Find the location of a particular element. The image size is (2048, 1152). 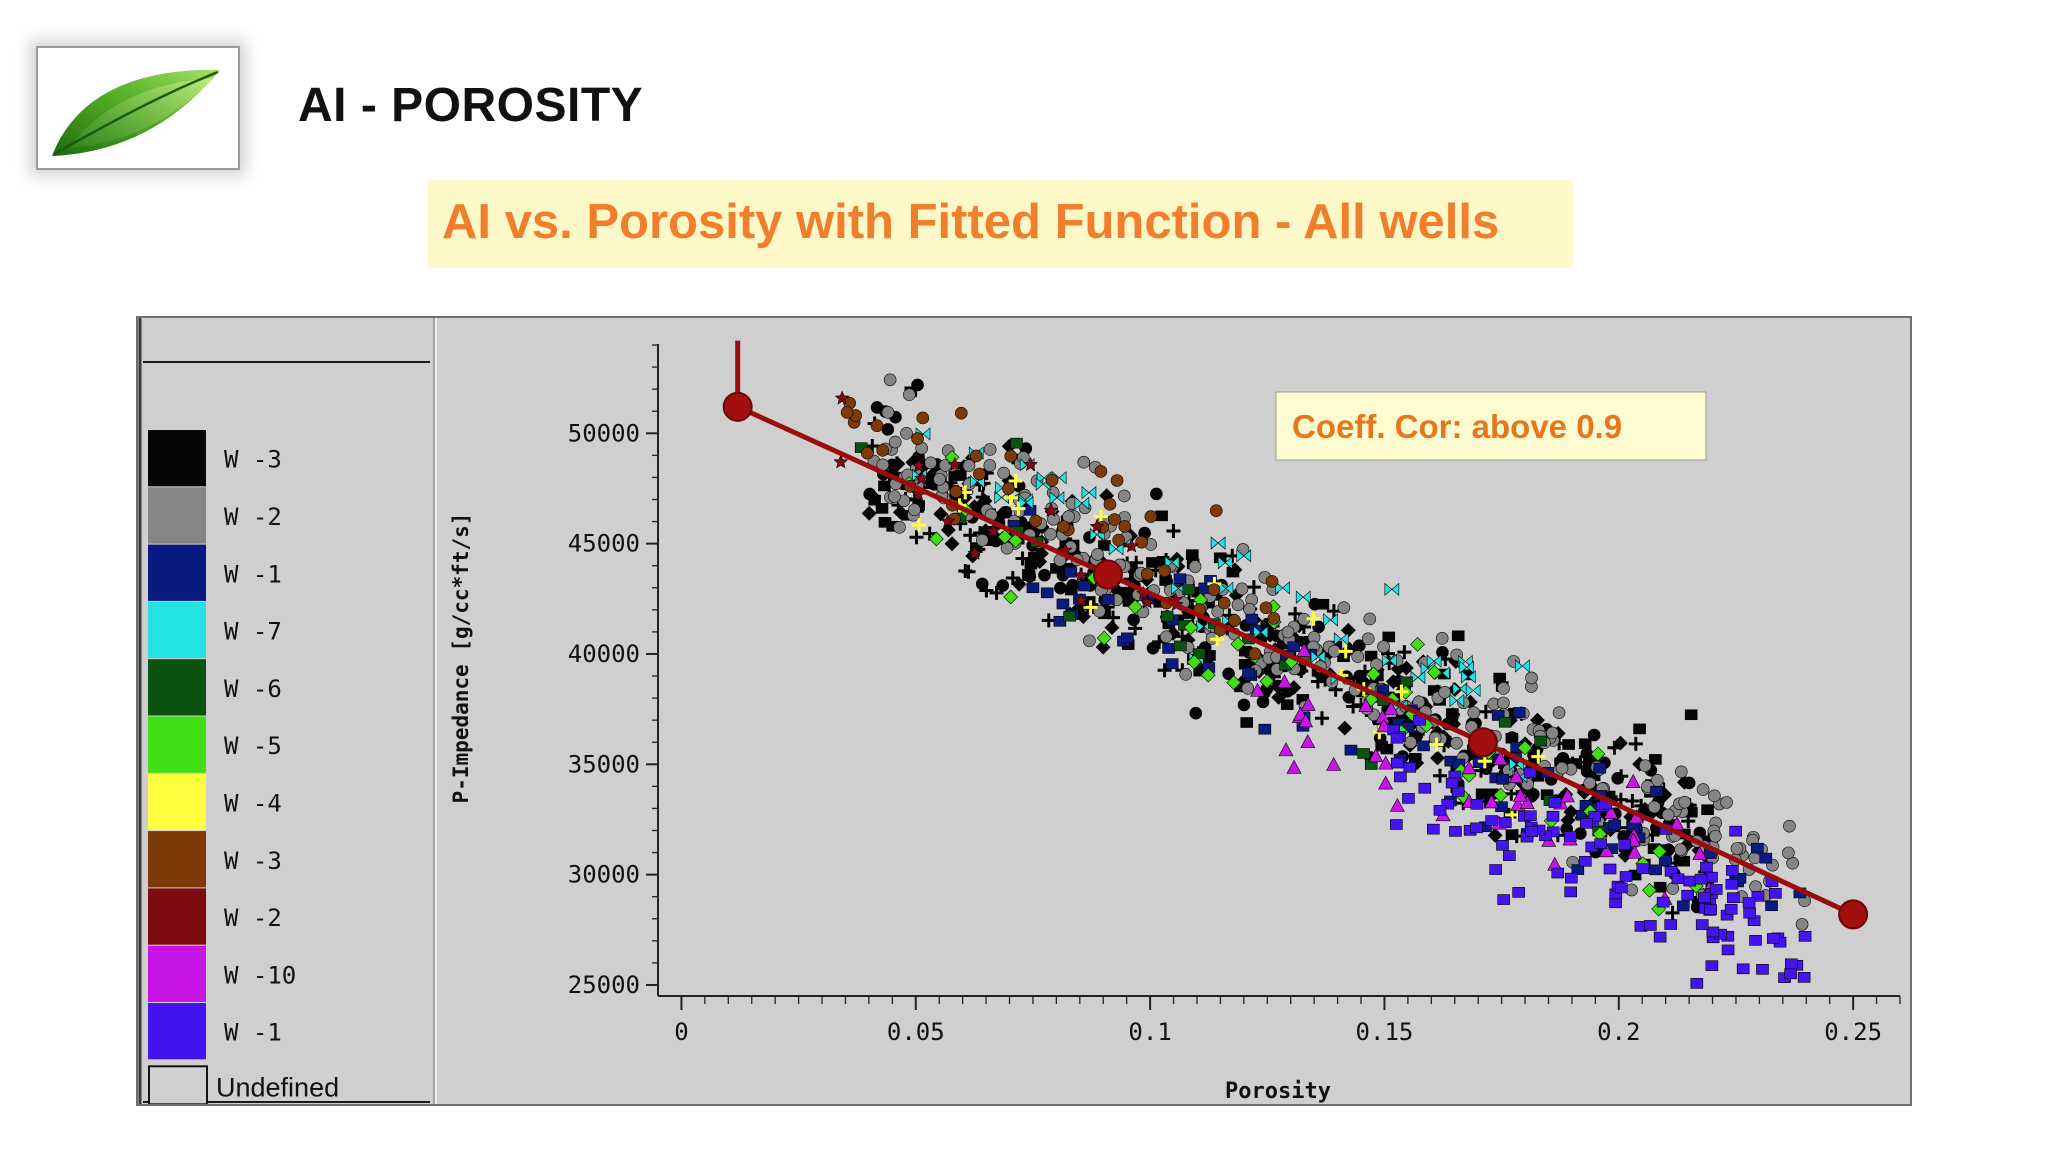

y-tick-label: 35000 is located at coordinates (604, 764).